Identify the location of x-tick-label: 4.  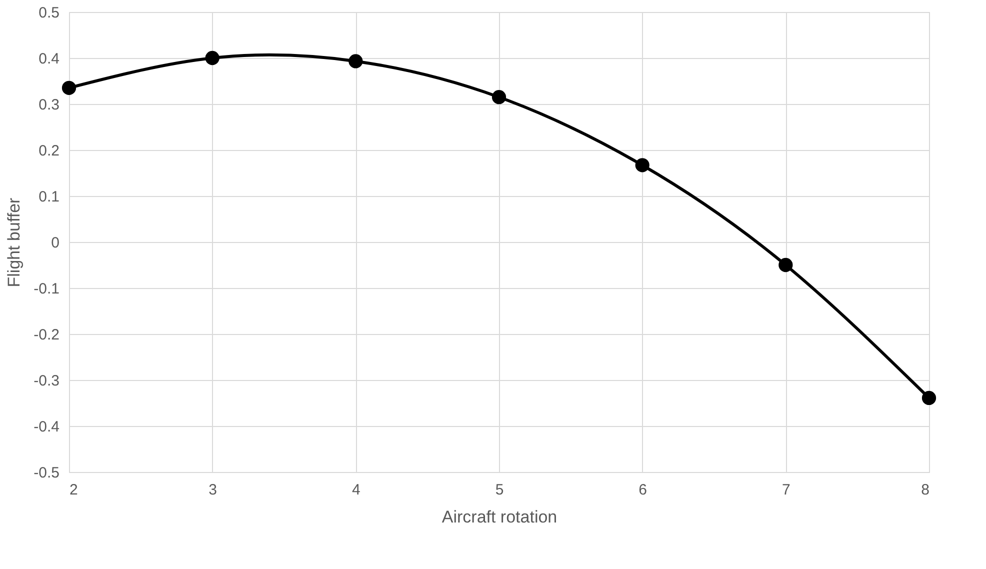
(356, 490).